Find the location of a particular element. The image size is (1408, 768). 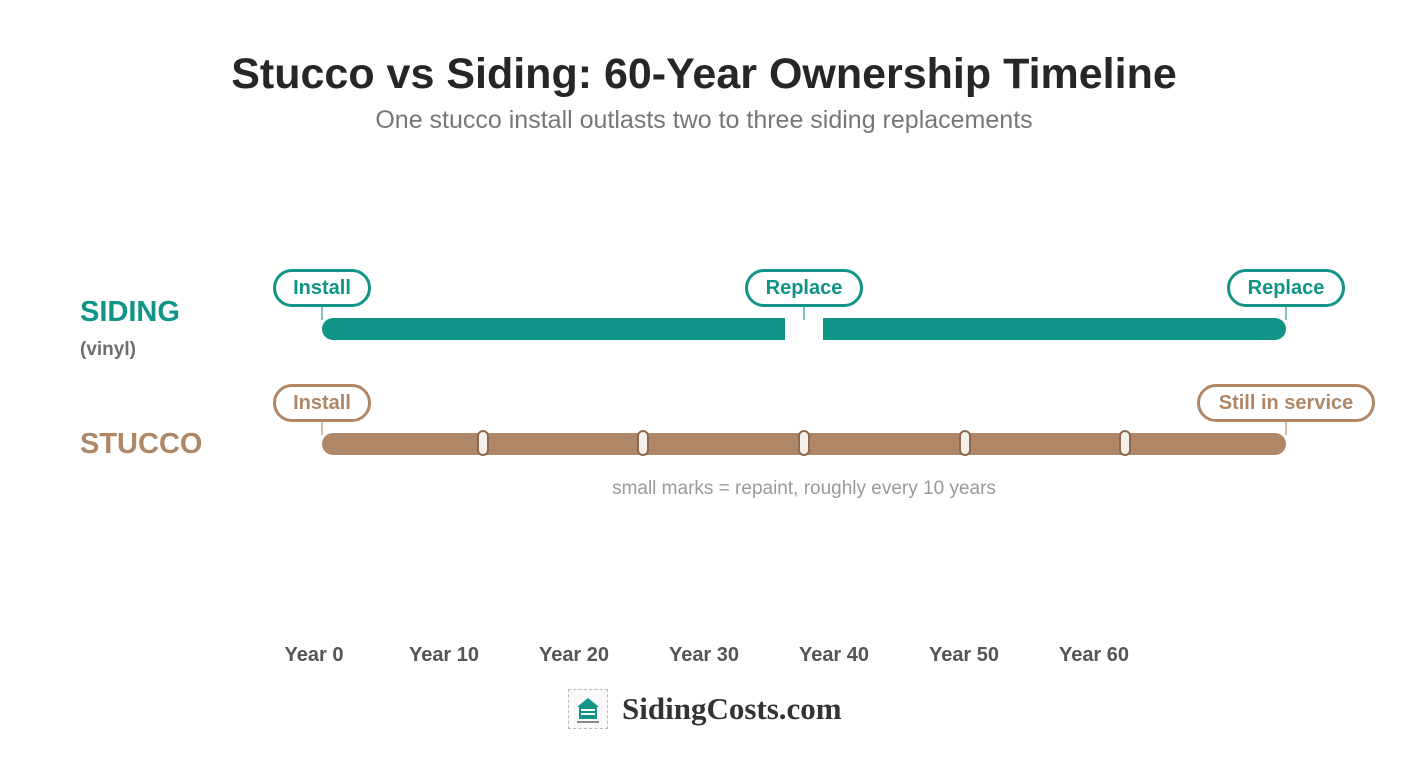

stucco-row-label: STUCCO is located at coordinates (141, 444).